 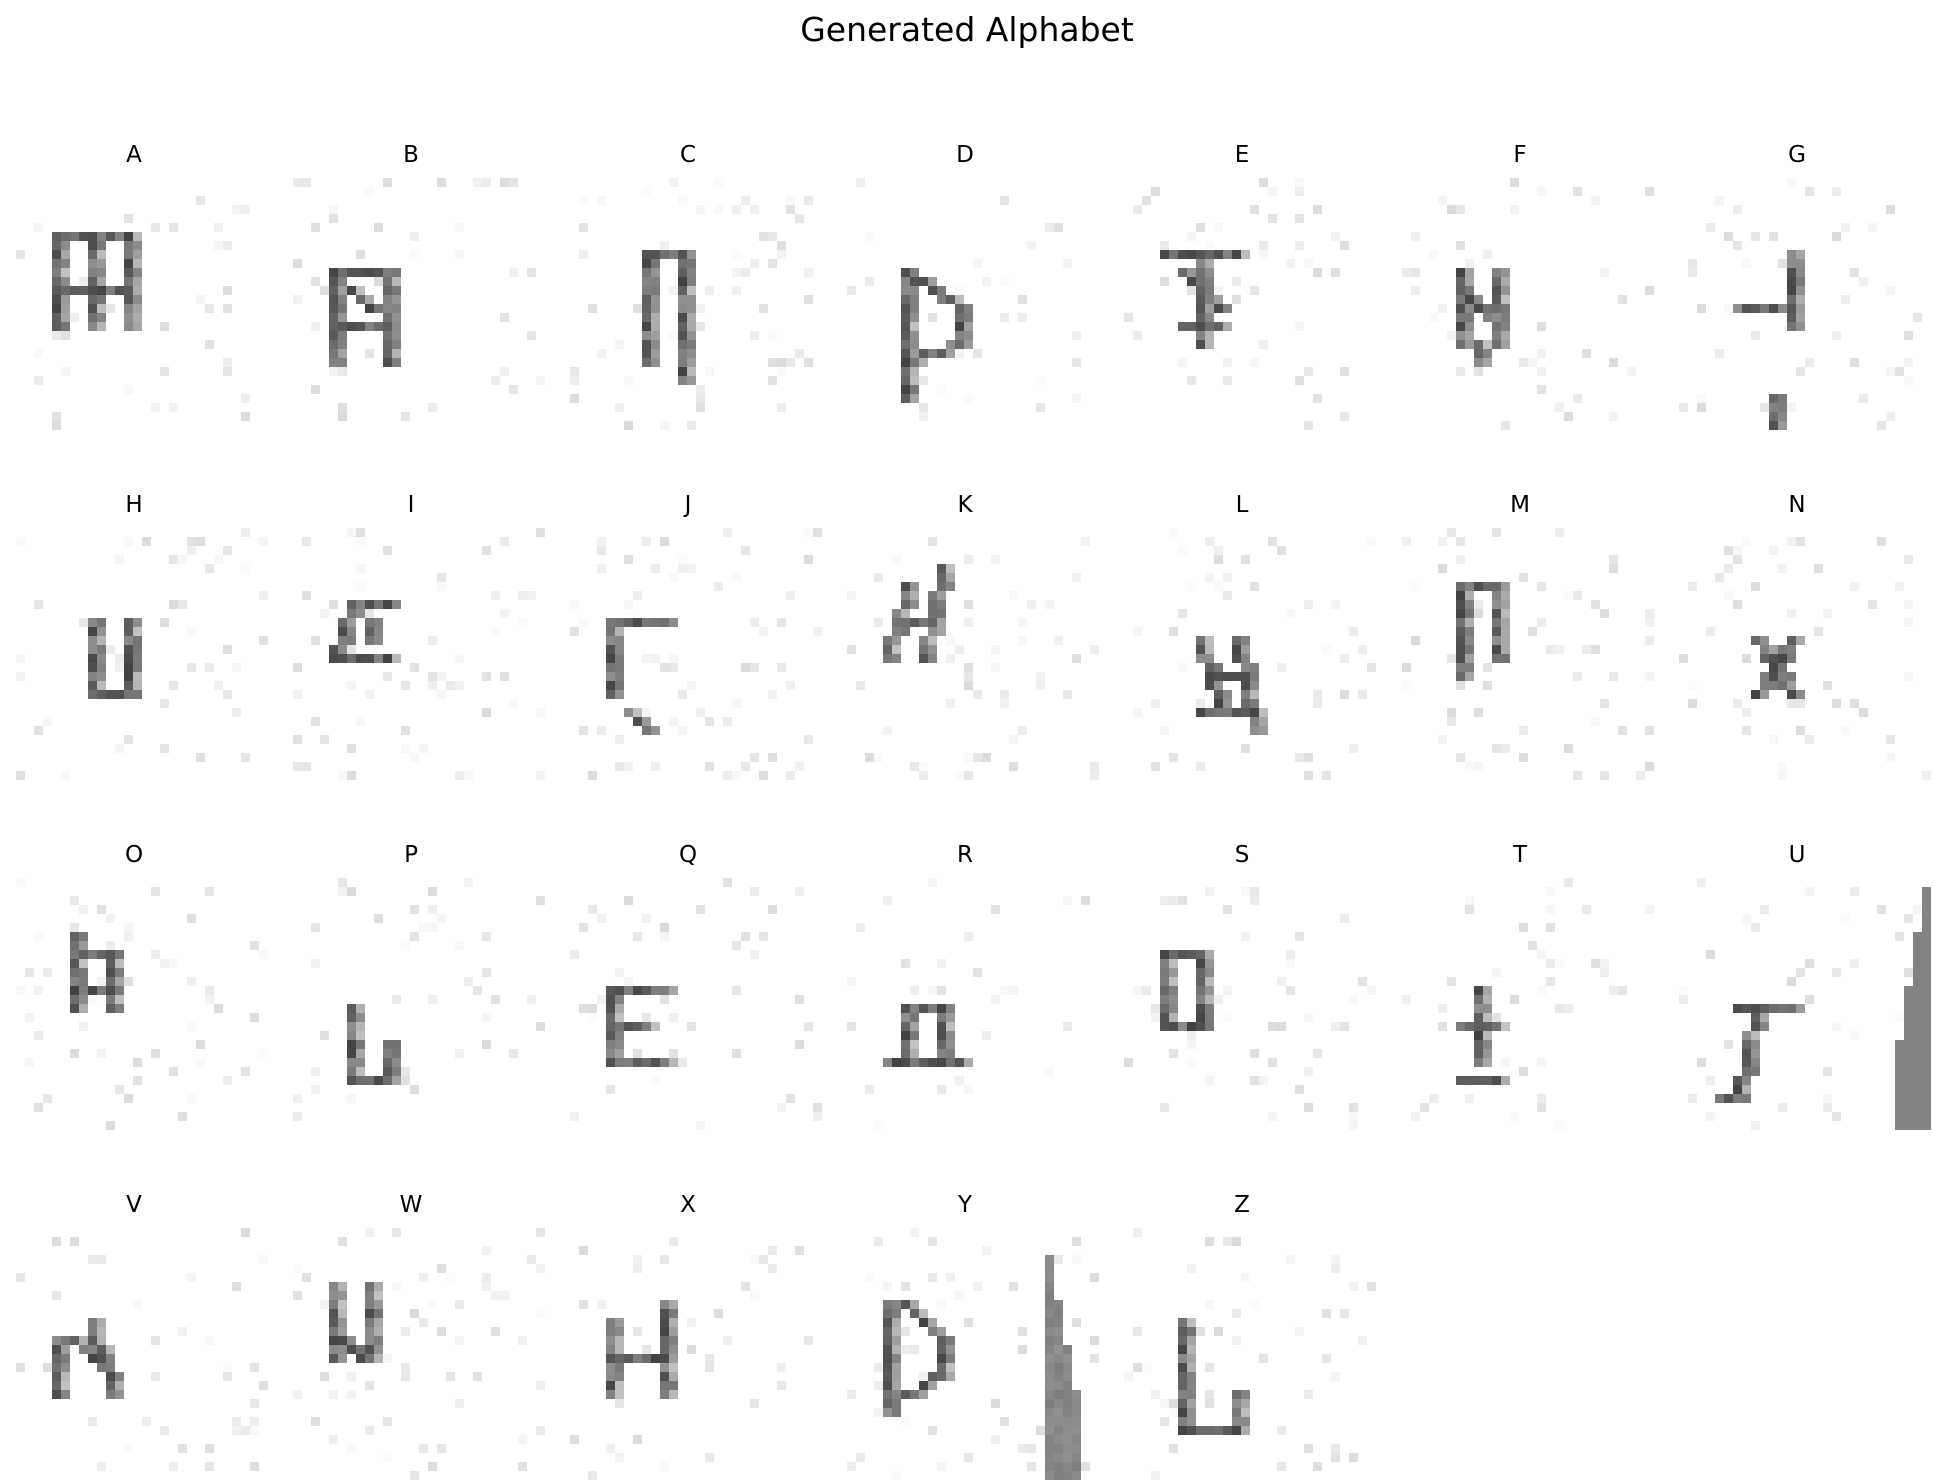 What do you see at coordinates (965, 986) in the screenshot?
I see `glyph-panel-r: R` at bounding box center [965, 986].